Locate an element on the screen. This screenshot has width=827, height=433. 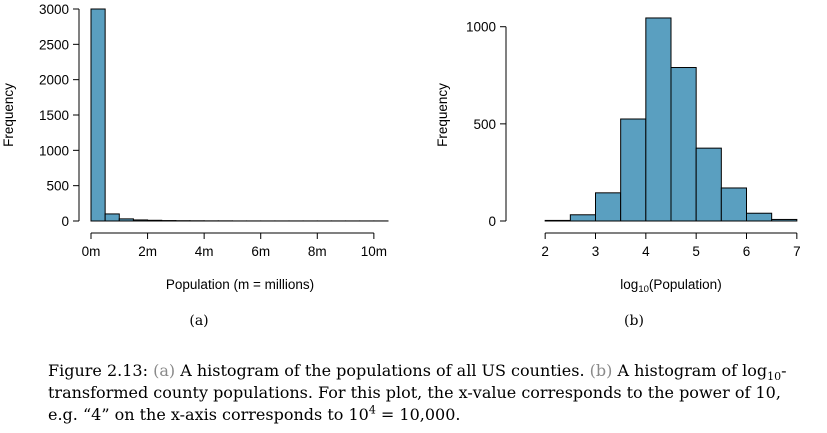
x-tick-label-b: 5 is located at coordinates (696, 251).